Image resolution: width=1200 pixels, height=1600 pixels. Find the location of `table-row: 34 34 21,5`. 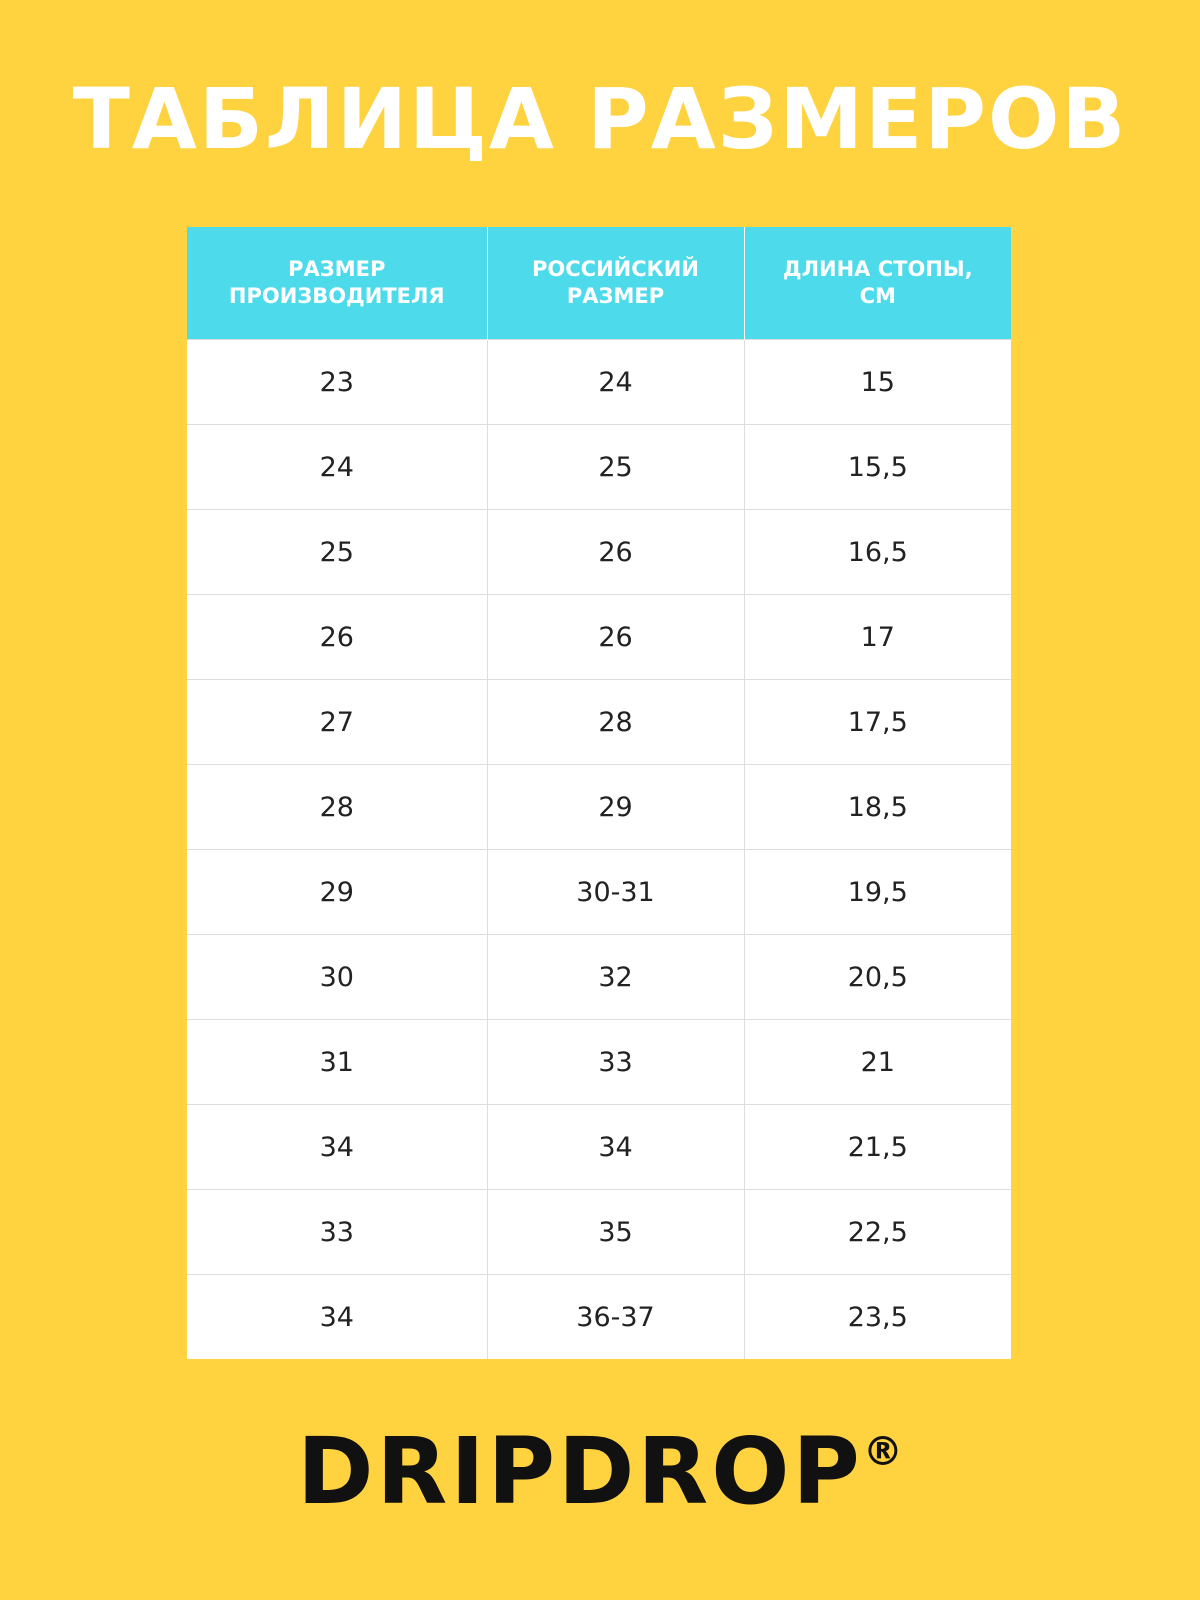

table-row: 34 34 21,5 is located at coordinates (599, 1147).